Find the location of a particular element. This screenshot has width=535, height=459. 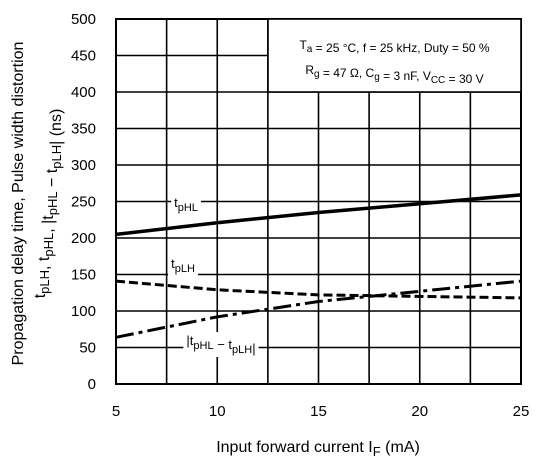

annotation-box is located at coordinates (394, 55).